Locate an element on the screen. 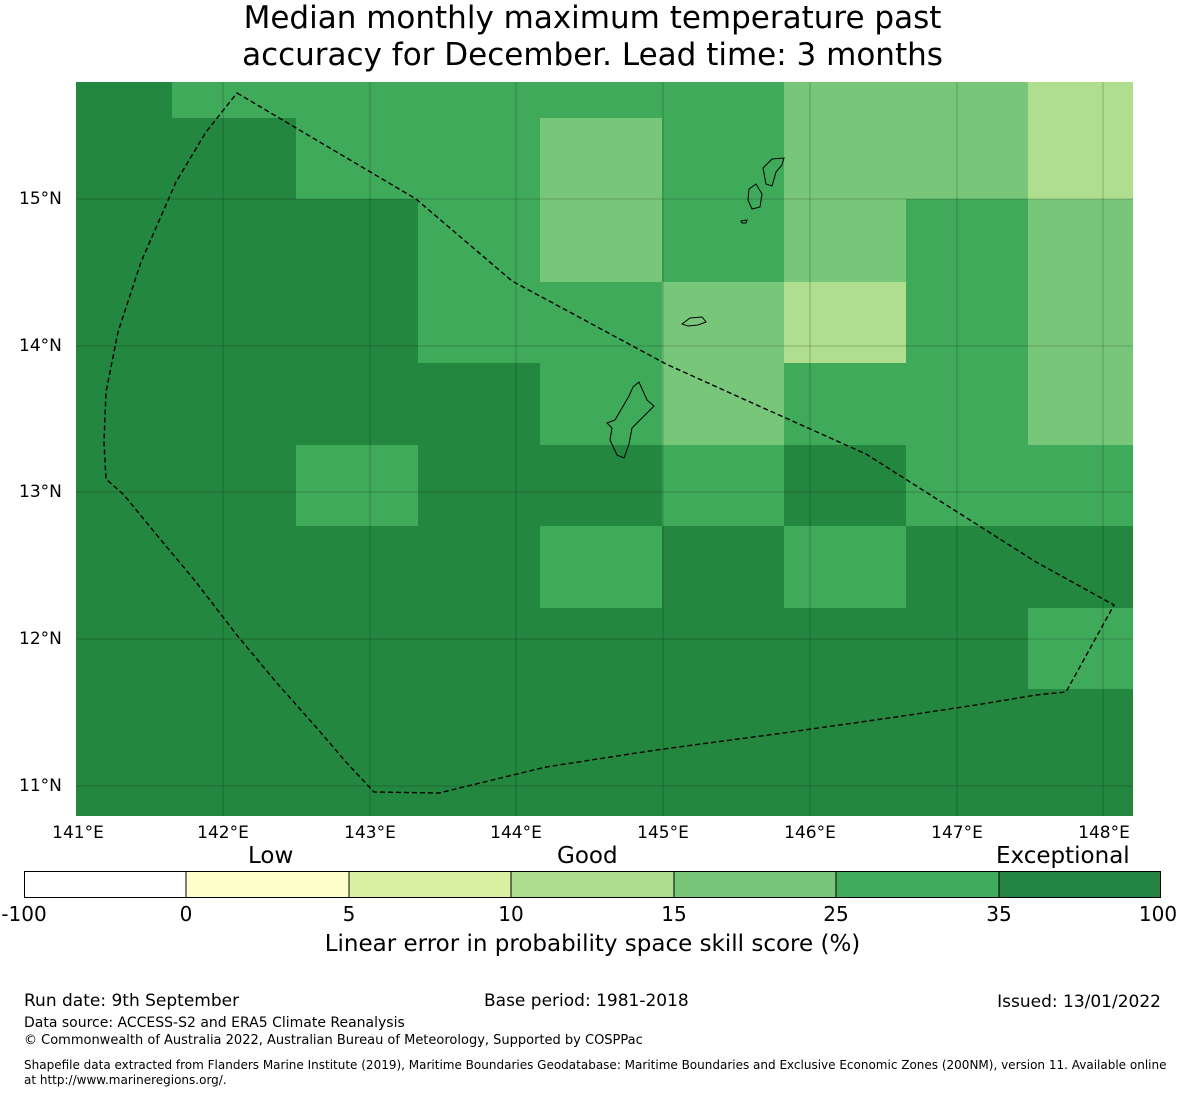  colorbar-tick-label: 100 is located at coordinates (1158, 914).